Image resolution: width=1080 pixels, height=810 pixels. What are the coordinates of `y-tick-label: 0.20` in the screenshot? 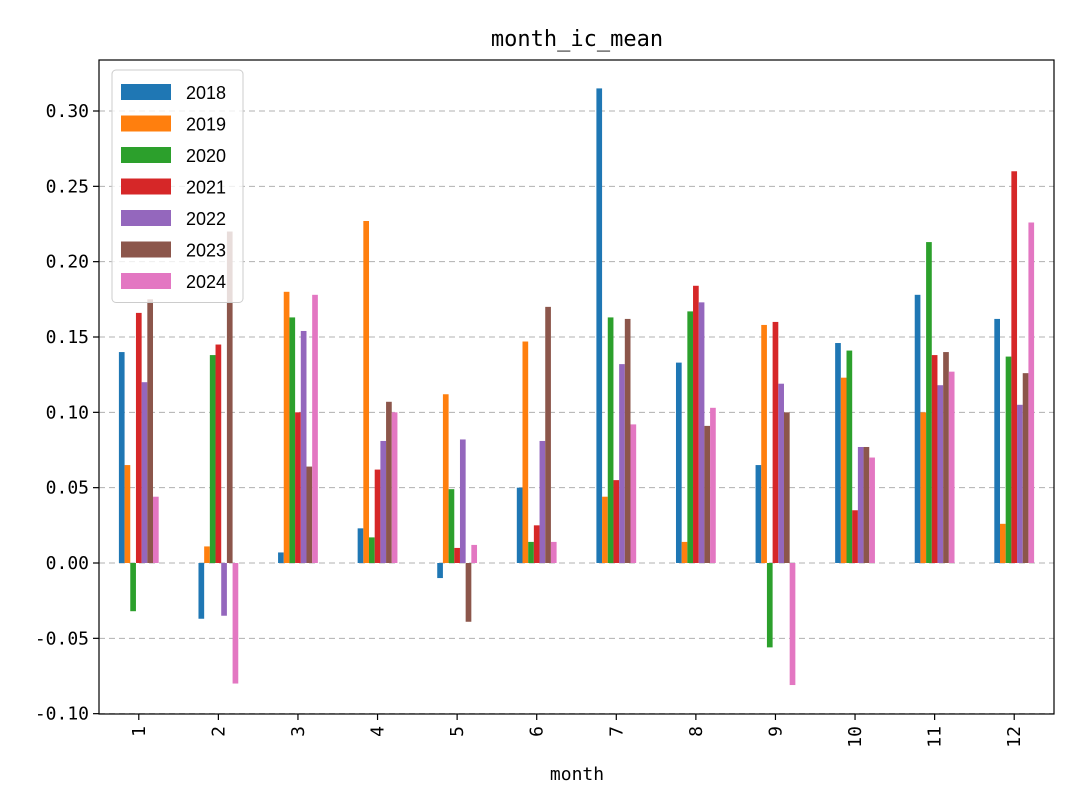 It's located at (67, 262).